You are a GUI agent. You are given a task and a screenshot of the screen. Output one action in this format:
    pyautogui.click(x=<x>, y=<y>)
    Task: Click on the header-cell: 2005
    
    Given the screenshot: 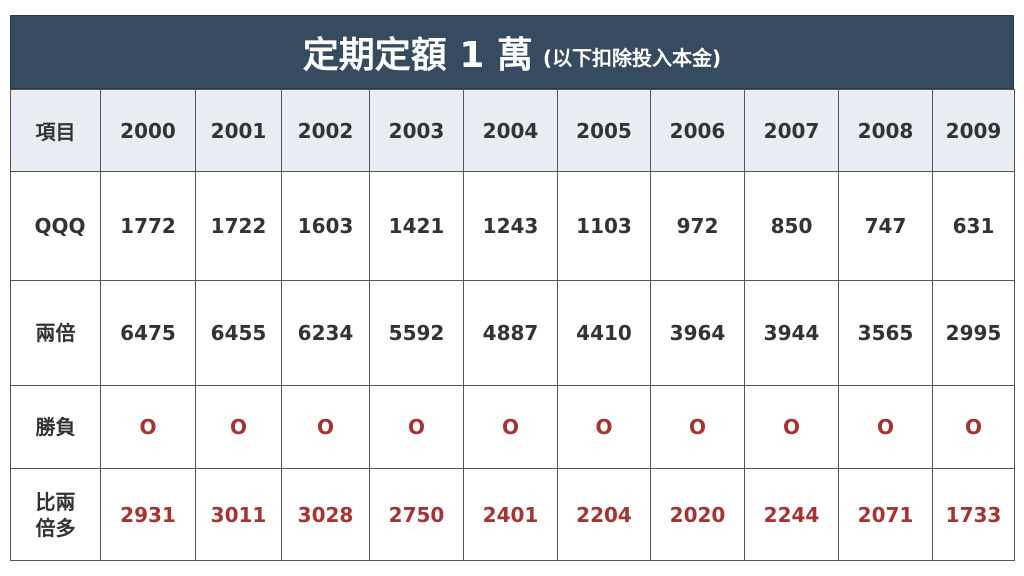 What is the action you would take?
    pyautogui.click(x=604, y=130)
    